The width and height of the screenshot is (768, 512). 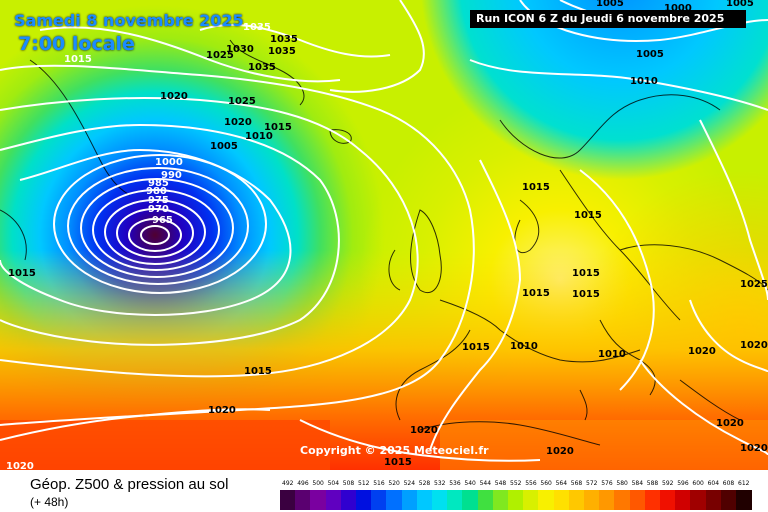 I want to click on scale-tick-label: 520, so click(x=394, y=483).